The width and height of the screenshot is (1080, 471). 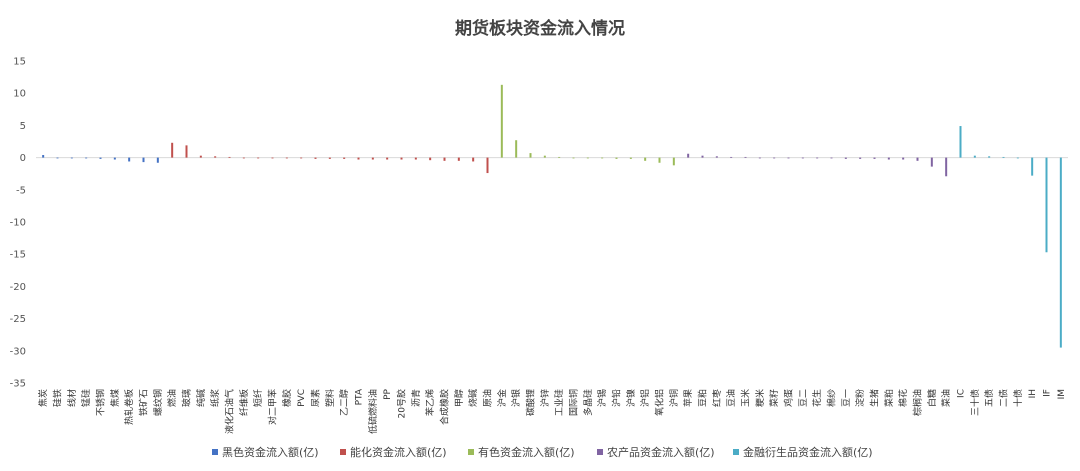 I want to click on bar-IM, so click(x=1060, y=252).